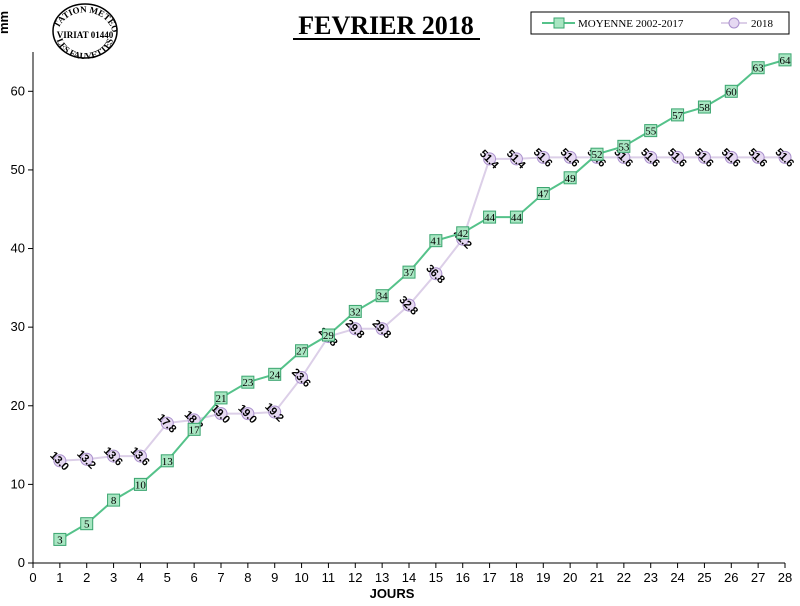 This screenshot has height=606, width=800. I want to click on legend-box, so click(660, 23).